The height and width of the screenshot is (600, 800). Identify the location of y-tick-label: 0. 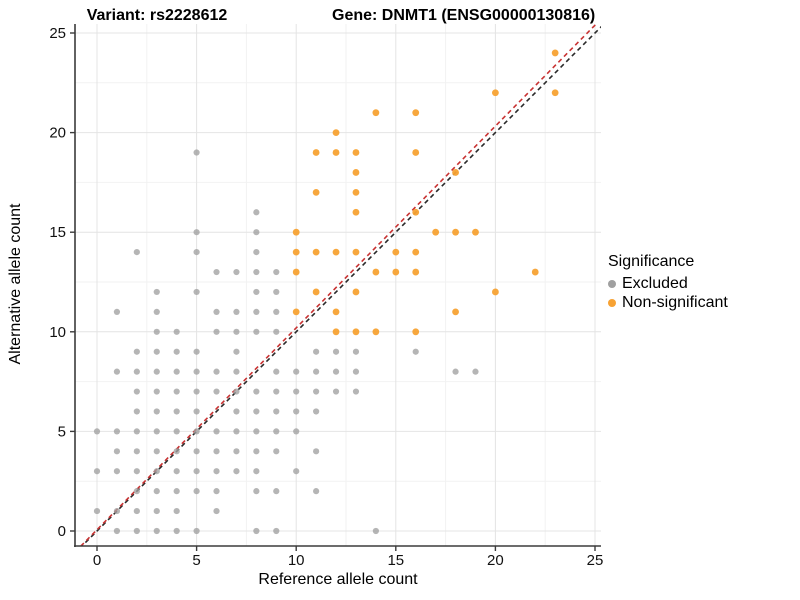
(62, 531).